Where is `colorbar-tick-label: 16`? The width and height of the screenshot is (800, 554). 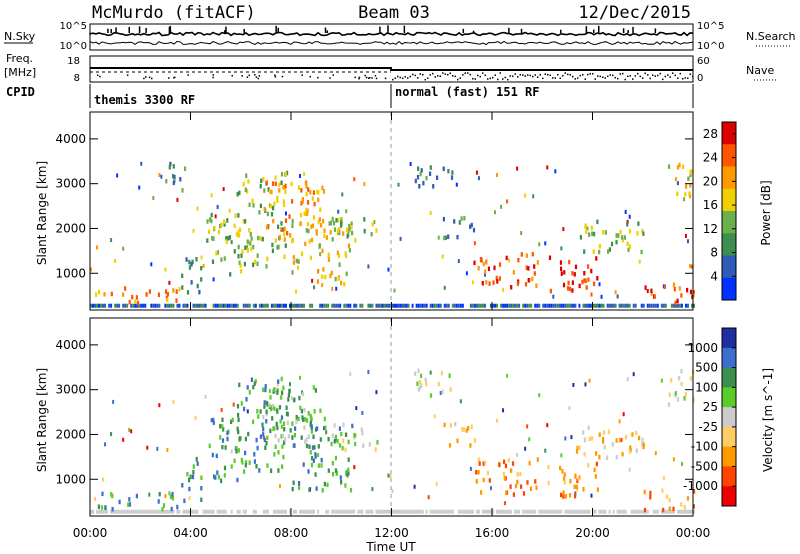 colorbar-tick-label: 16 is located at coordinates (710, 205).